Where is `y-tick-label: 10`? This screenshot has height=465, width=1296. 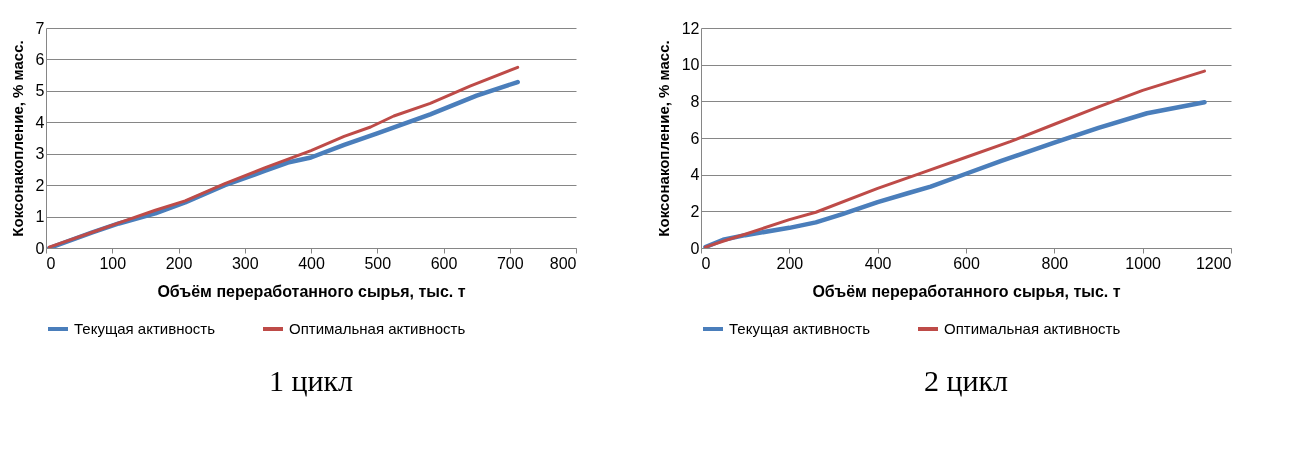
y-tick-label: 10 is located at coordinates (690, 65).